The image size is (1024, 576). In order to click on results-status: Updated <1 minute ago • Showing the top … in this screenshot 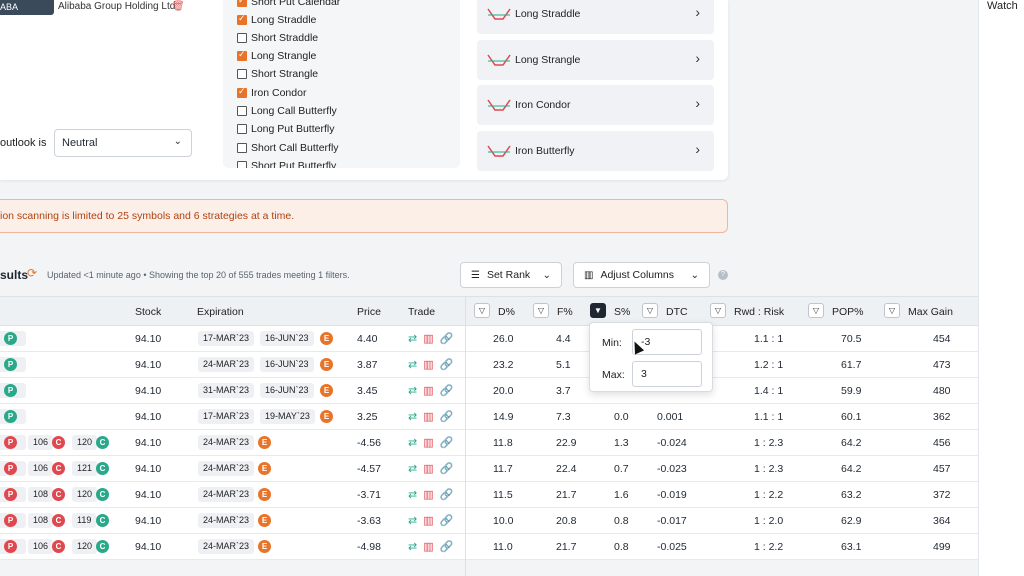, I will do `click(198, 275)`.